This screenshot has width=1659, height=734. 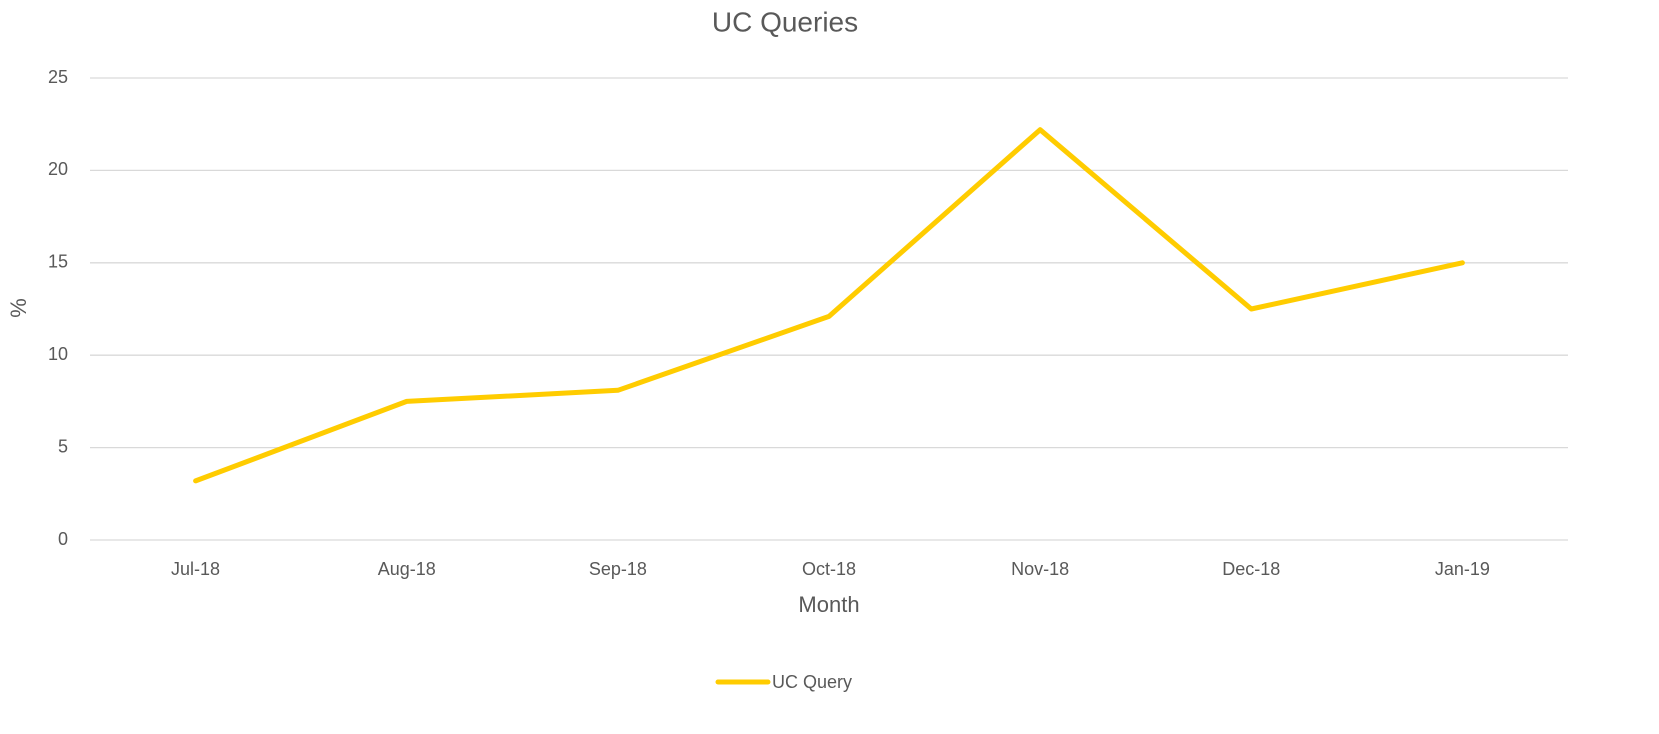 What do you see at coordinates (812, 682) in the screenshot?
I see `legend-label: UC Query` at bounding box center [812, 682].